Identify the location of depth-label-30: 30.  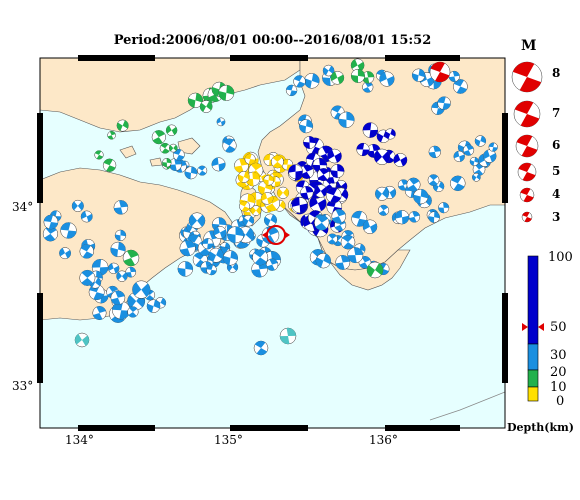
(558, 355).